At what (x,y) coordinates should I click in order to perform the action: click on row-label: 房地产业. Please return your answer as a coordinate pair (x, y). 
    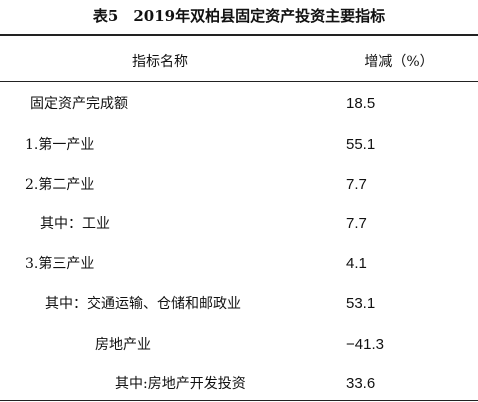
    Looking at the image, I should click on (123, 345).